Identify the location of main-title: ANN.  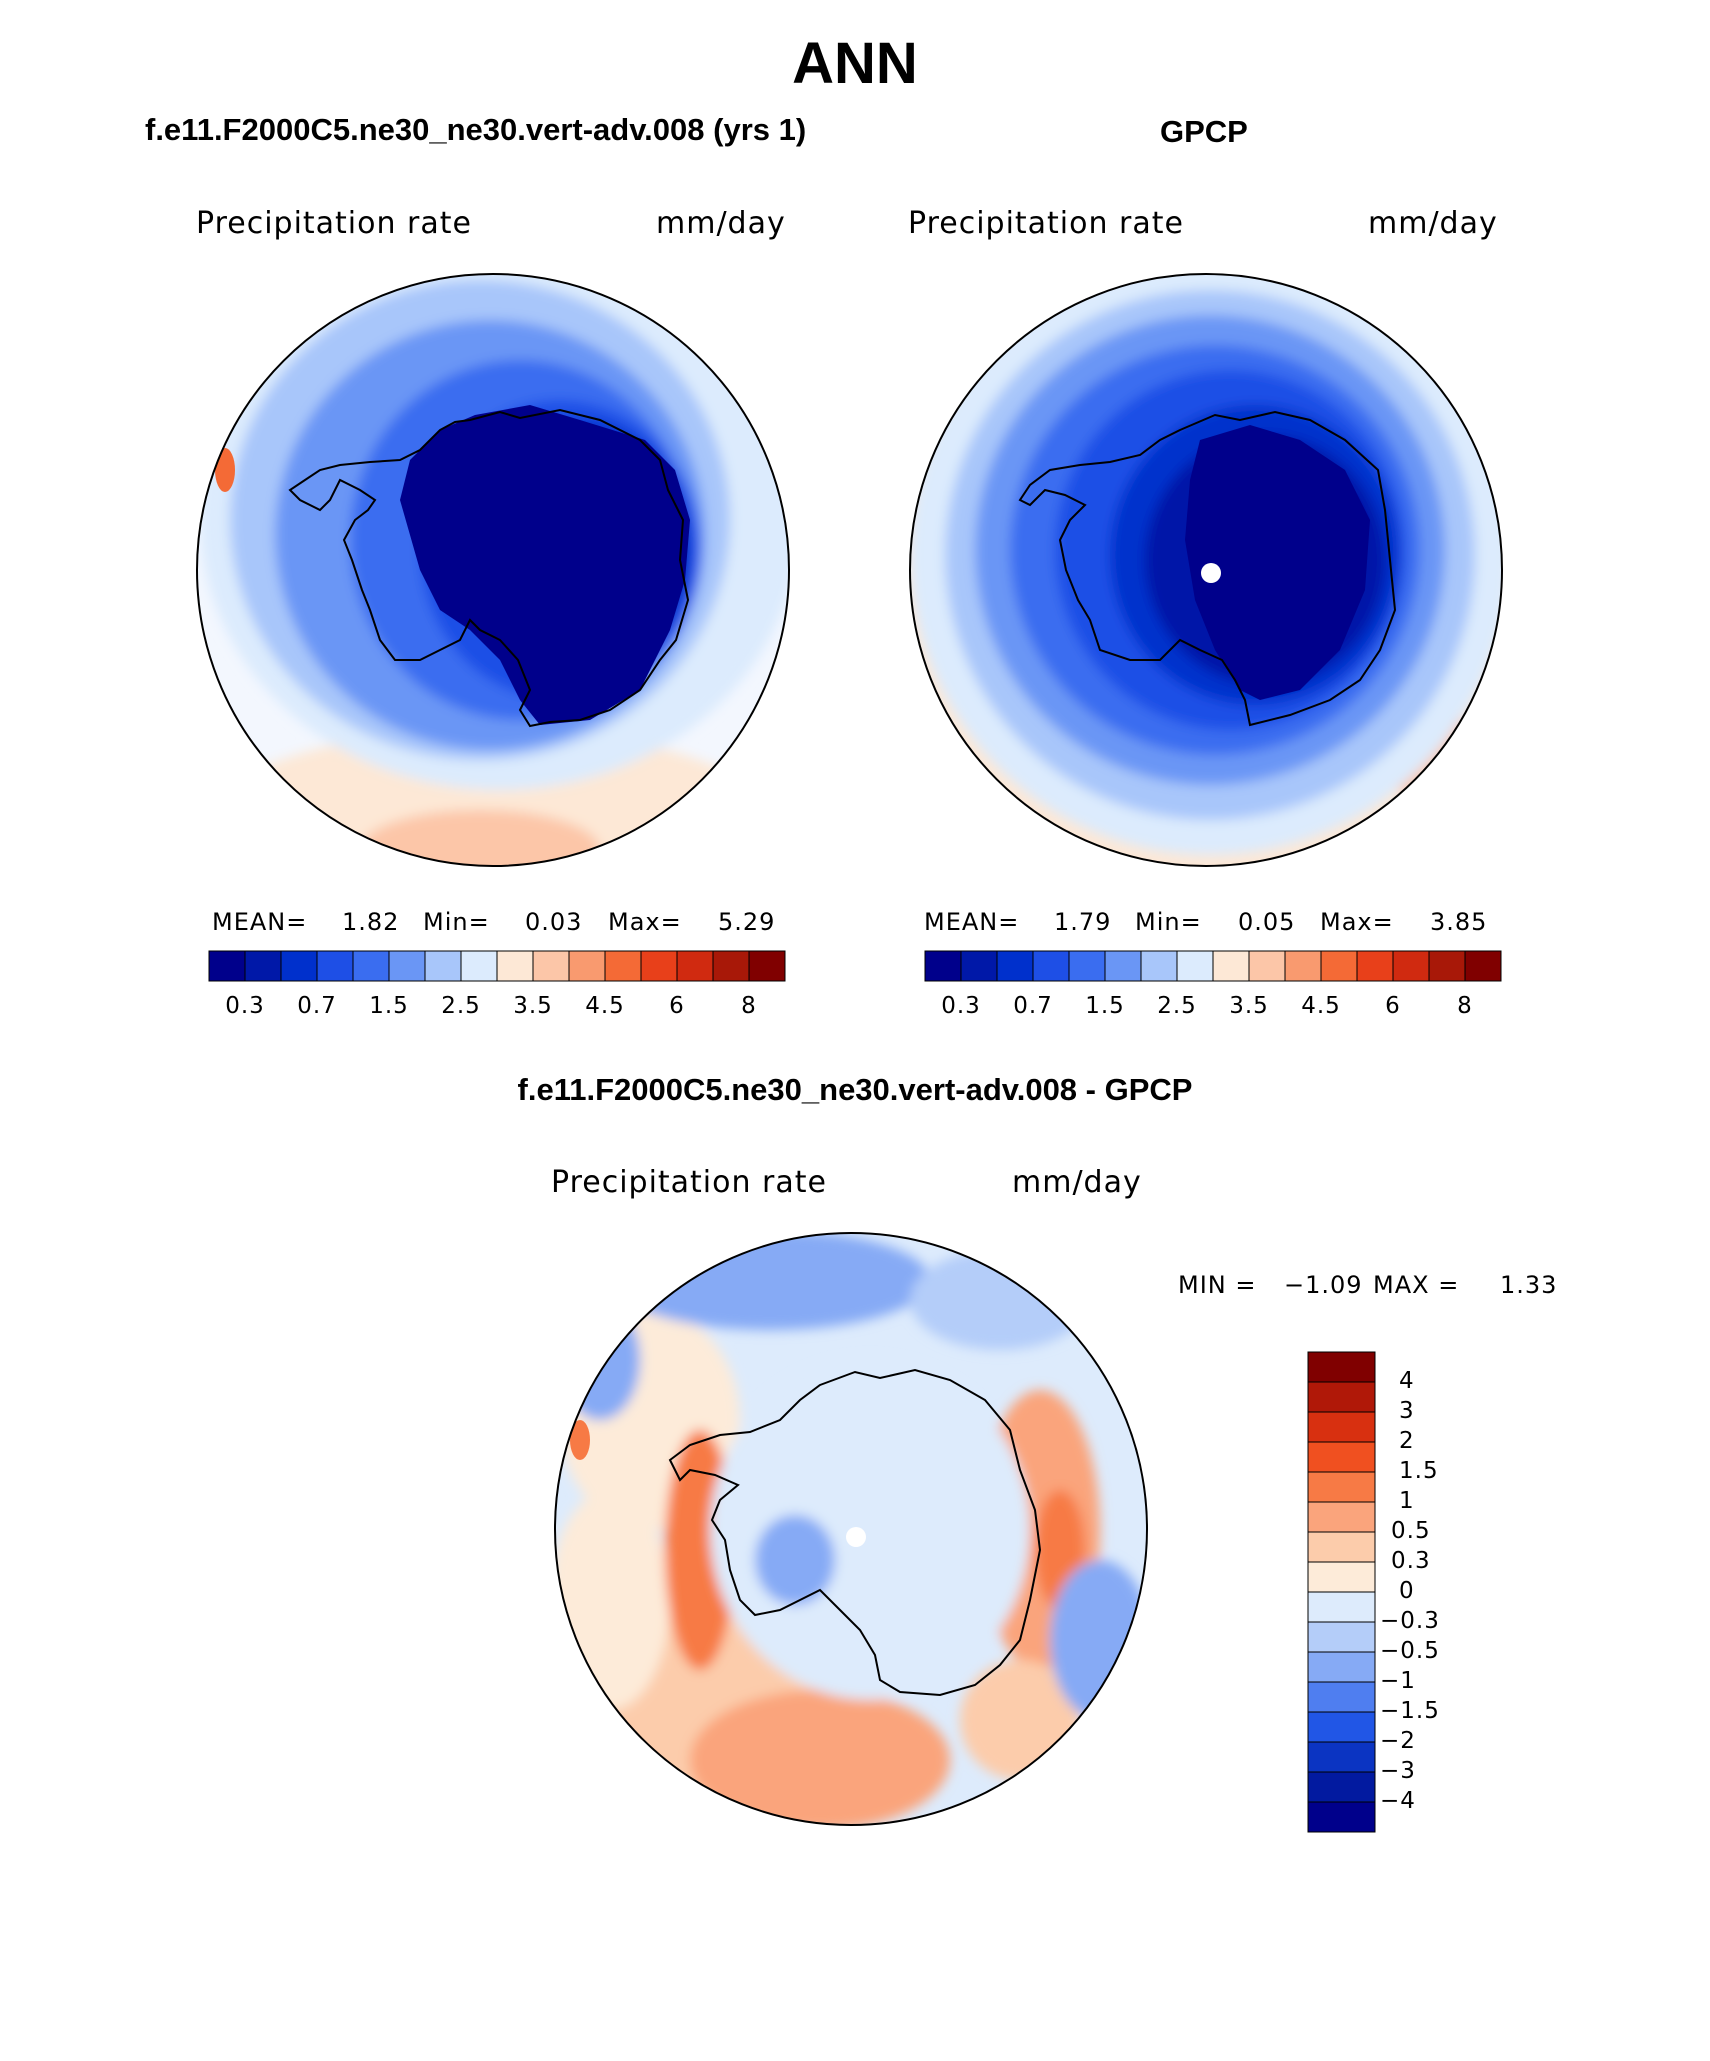
(855, 63).